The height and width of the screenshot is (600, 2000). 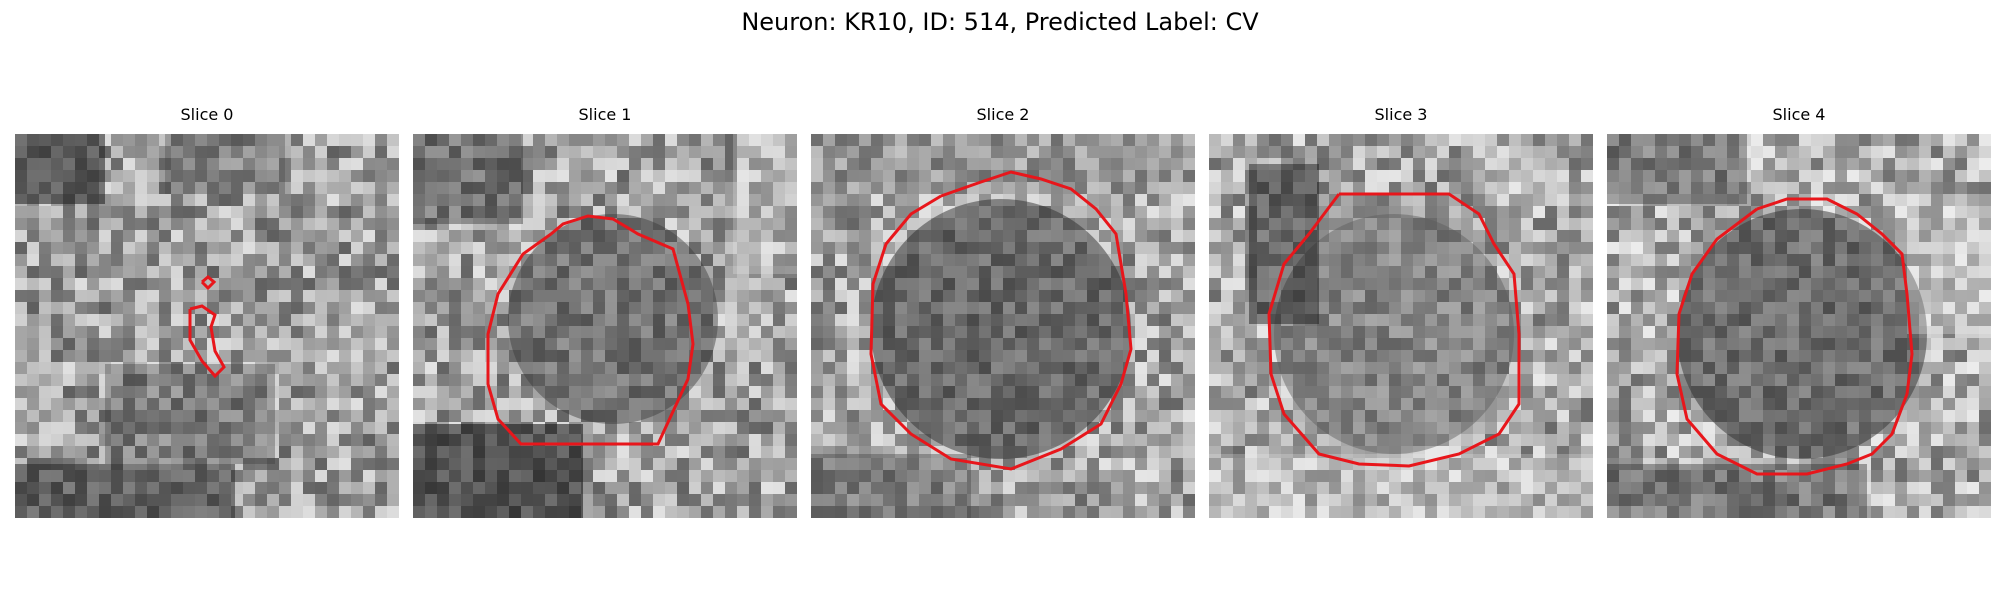 I want to click on slice-title-4: Slice 4, so click(x=1799, y=114).